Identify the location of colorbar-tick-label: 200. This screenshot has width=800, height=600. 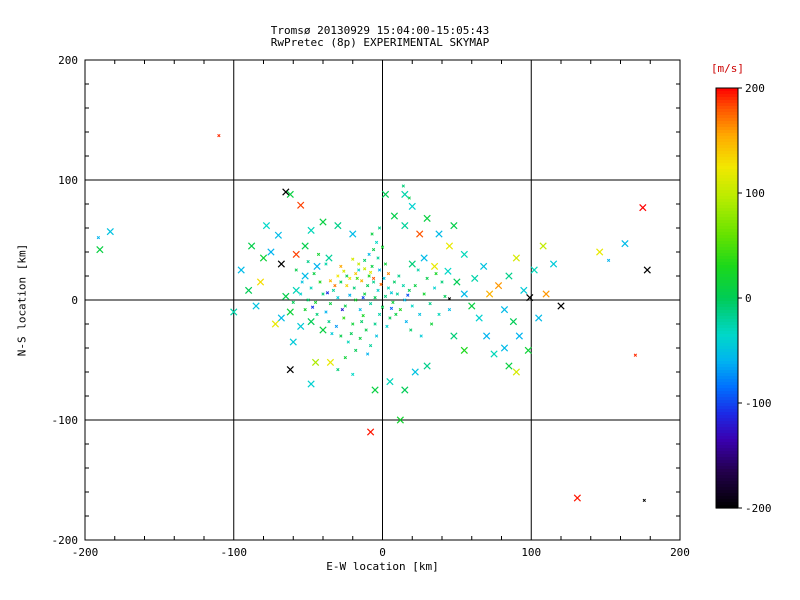
(755, 88).